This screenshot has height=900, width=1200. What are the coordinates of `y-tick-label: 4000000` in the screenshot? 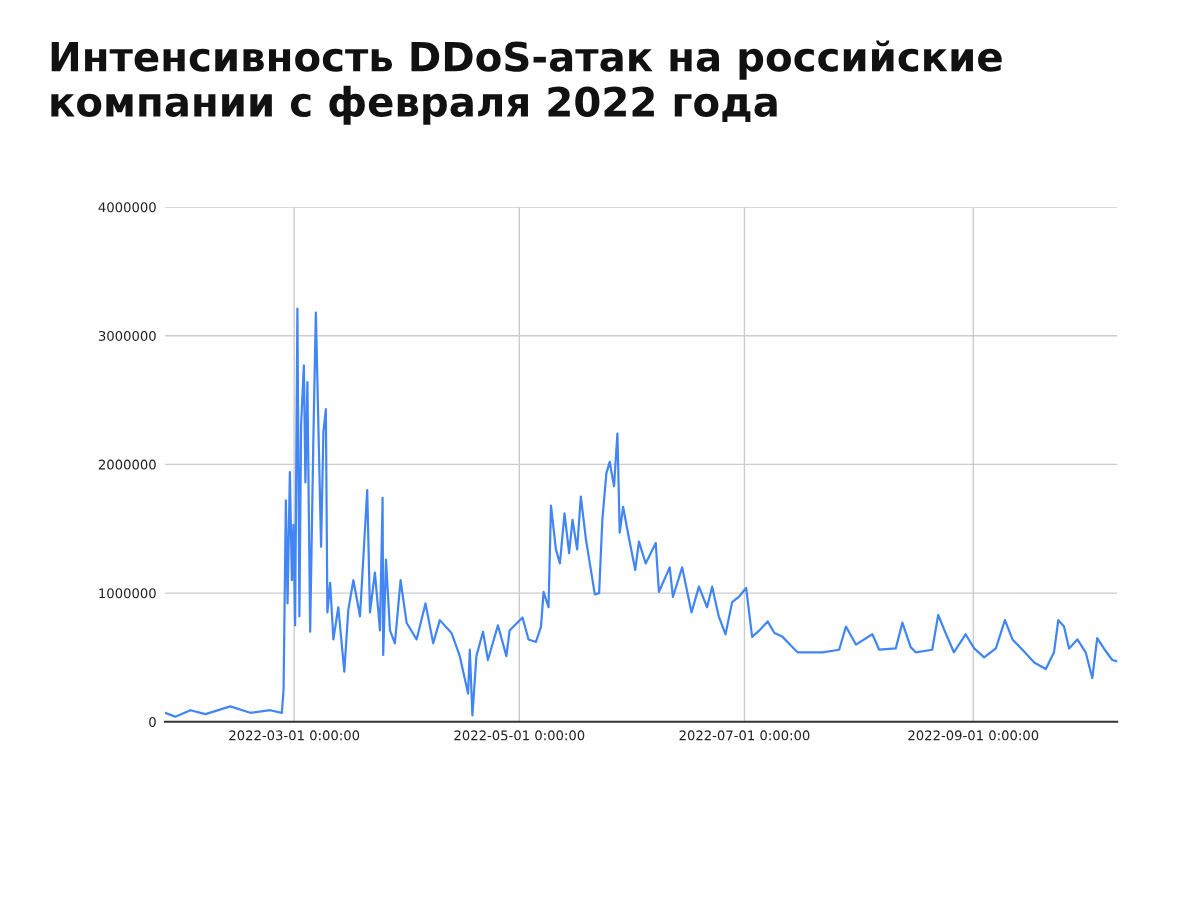 It's located at (127, 207).